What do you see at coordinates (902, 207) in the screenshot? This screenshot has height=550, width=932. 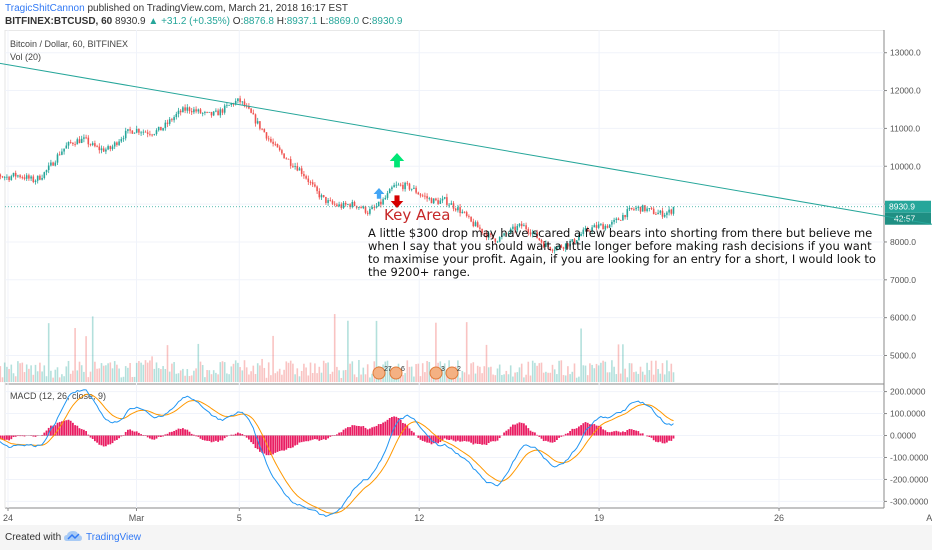 I see `last-price-badge-text: 8930.9` at bounding box center [902, 207].